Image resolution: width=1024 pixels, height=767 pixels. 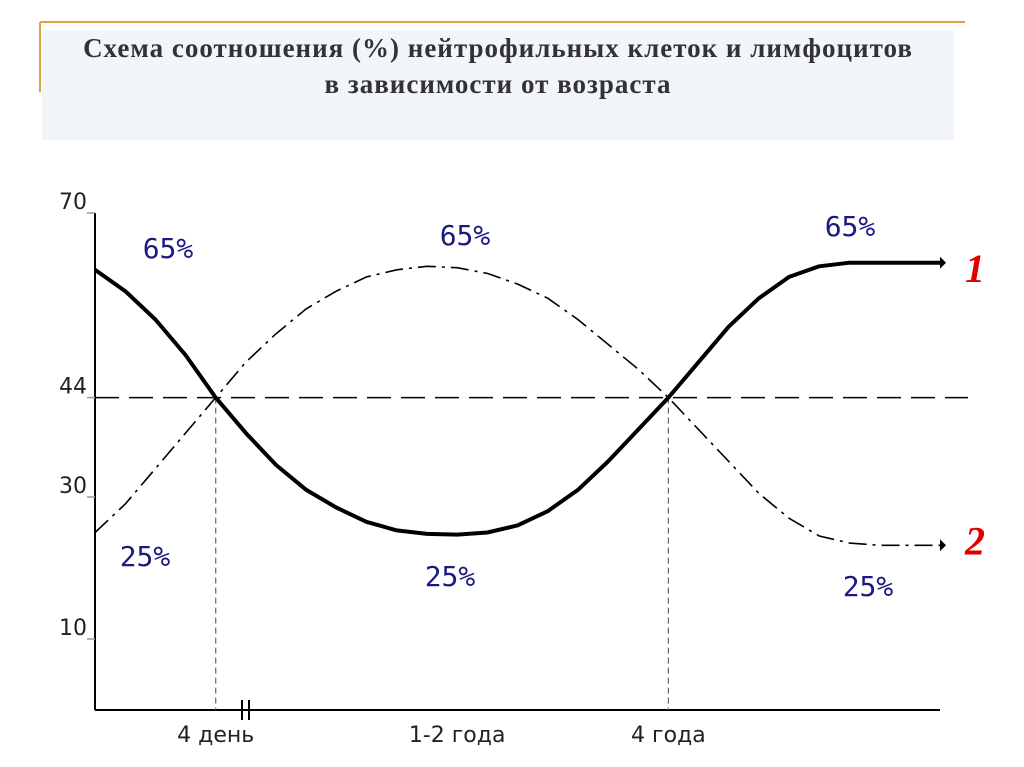 I want to click on legend-label: 2, so click(x=974, y=540).